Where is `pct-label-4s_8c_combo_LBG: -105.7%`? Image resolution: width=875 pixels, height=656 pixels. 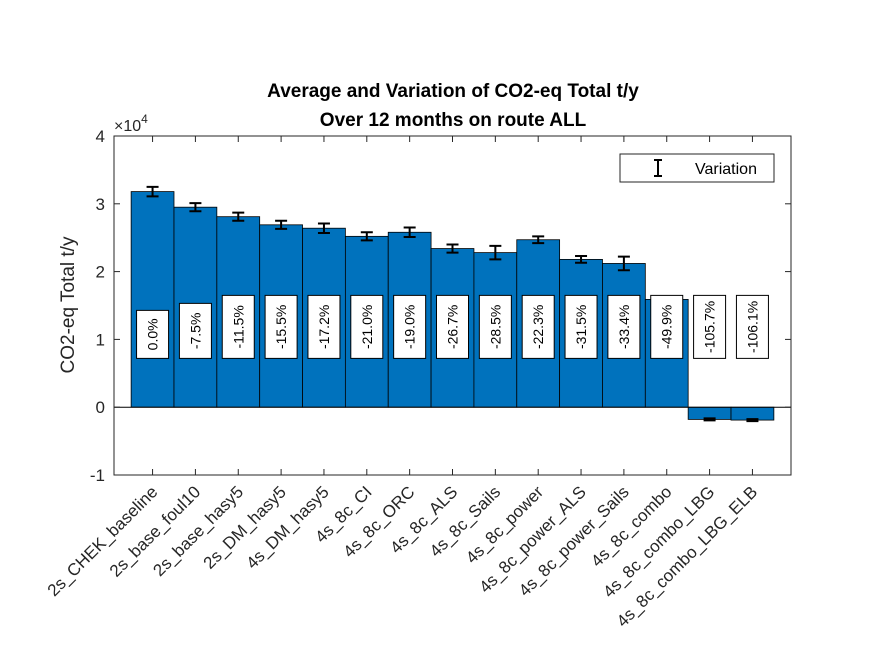 pct-label-4s_8c_combo_LBG: -105.7% is located at coordinates (710, 327).